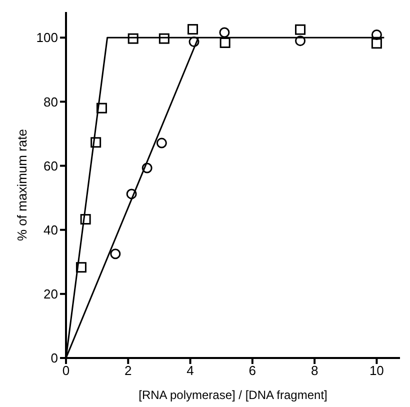 The image size is (410, 407). I want to click on x-tick-label: 4, so click(190, 370).